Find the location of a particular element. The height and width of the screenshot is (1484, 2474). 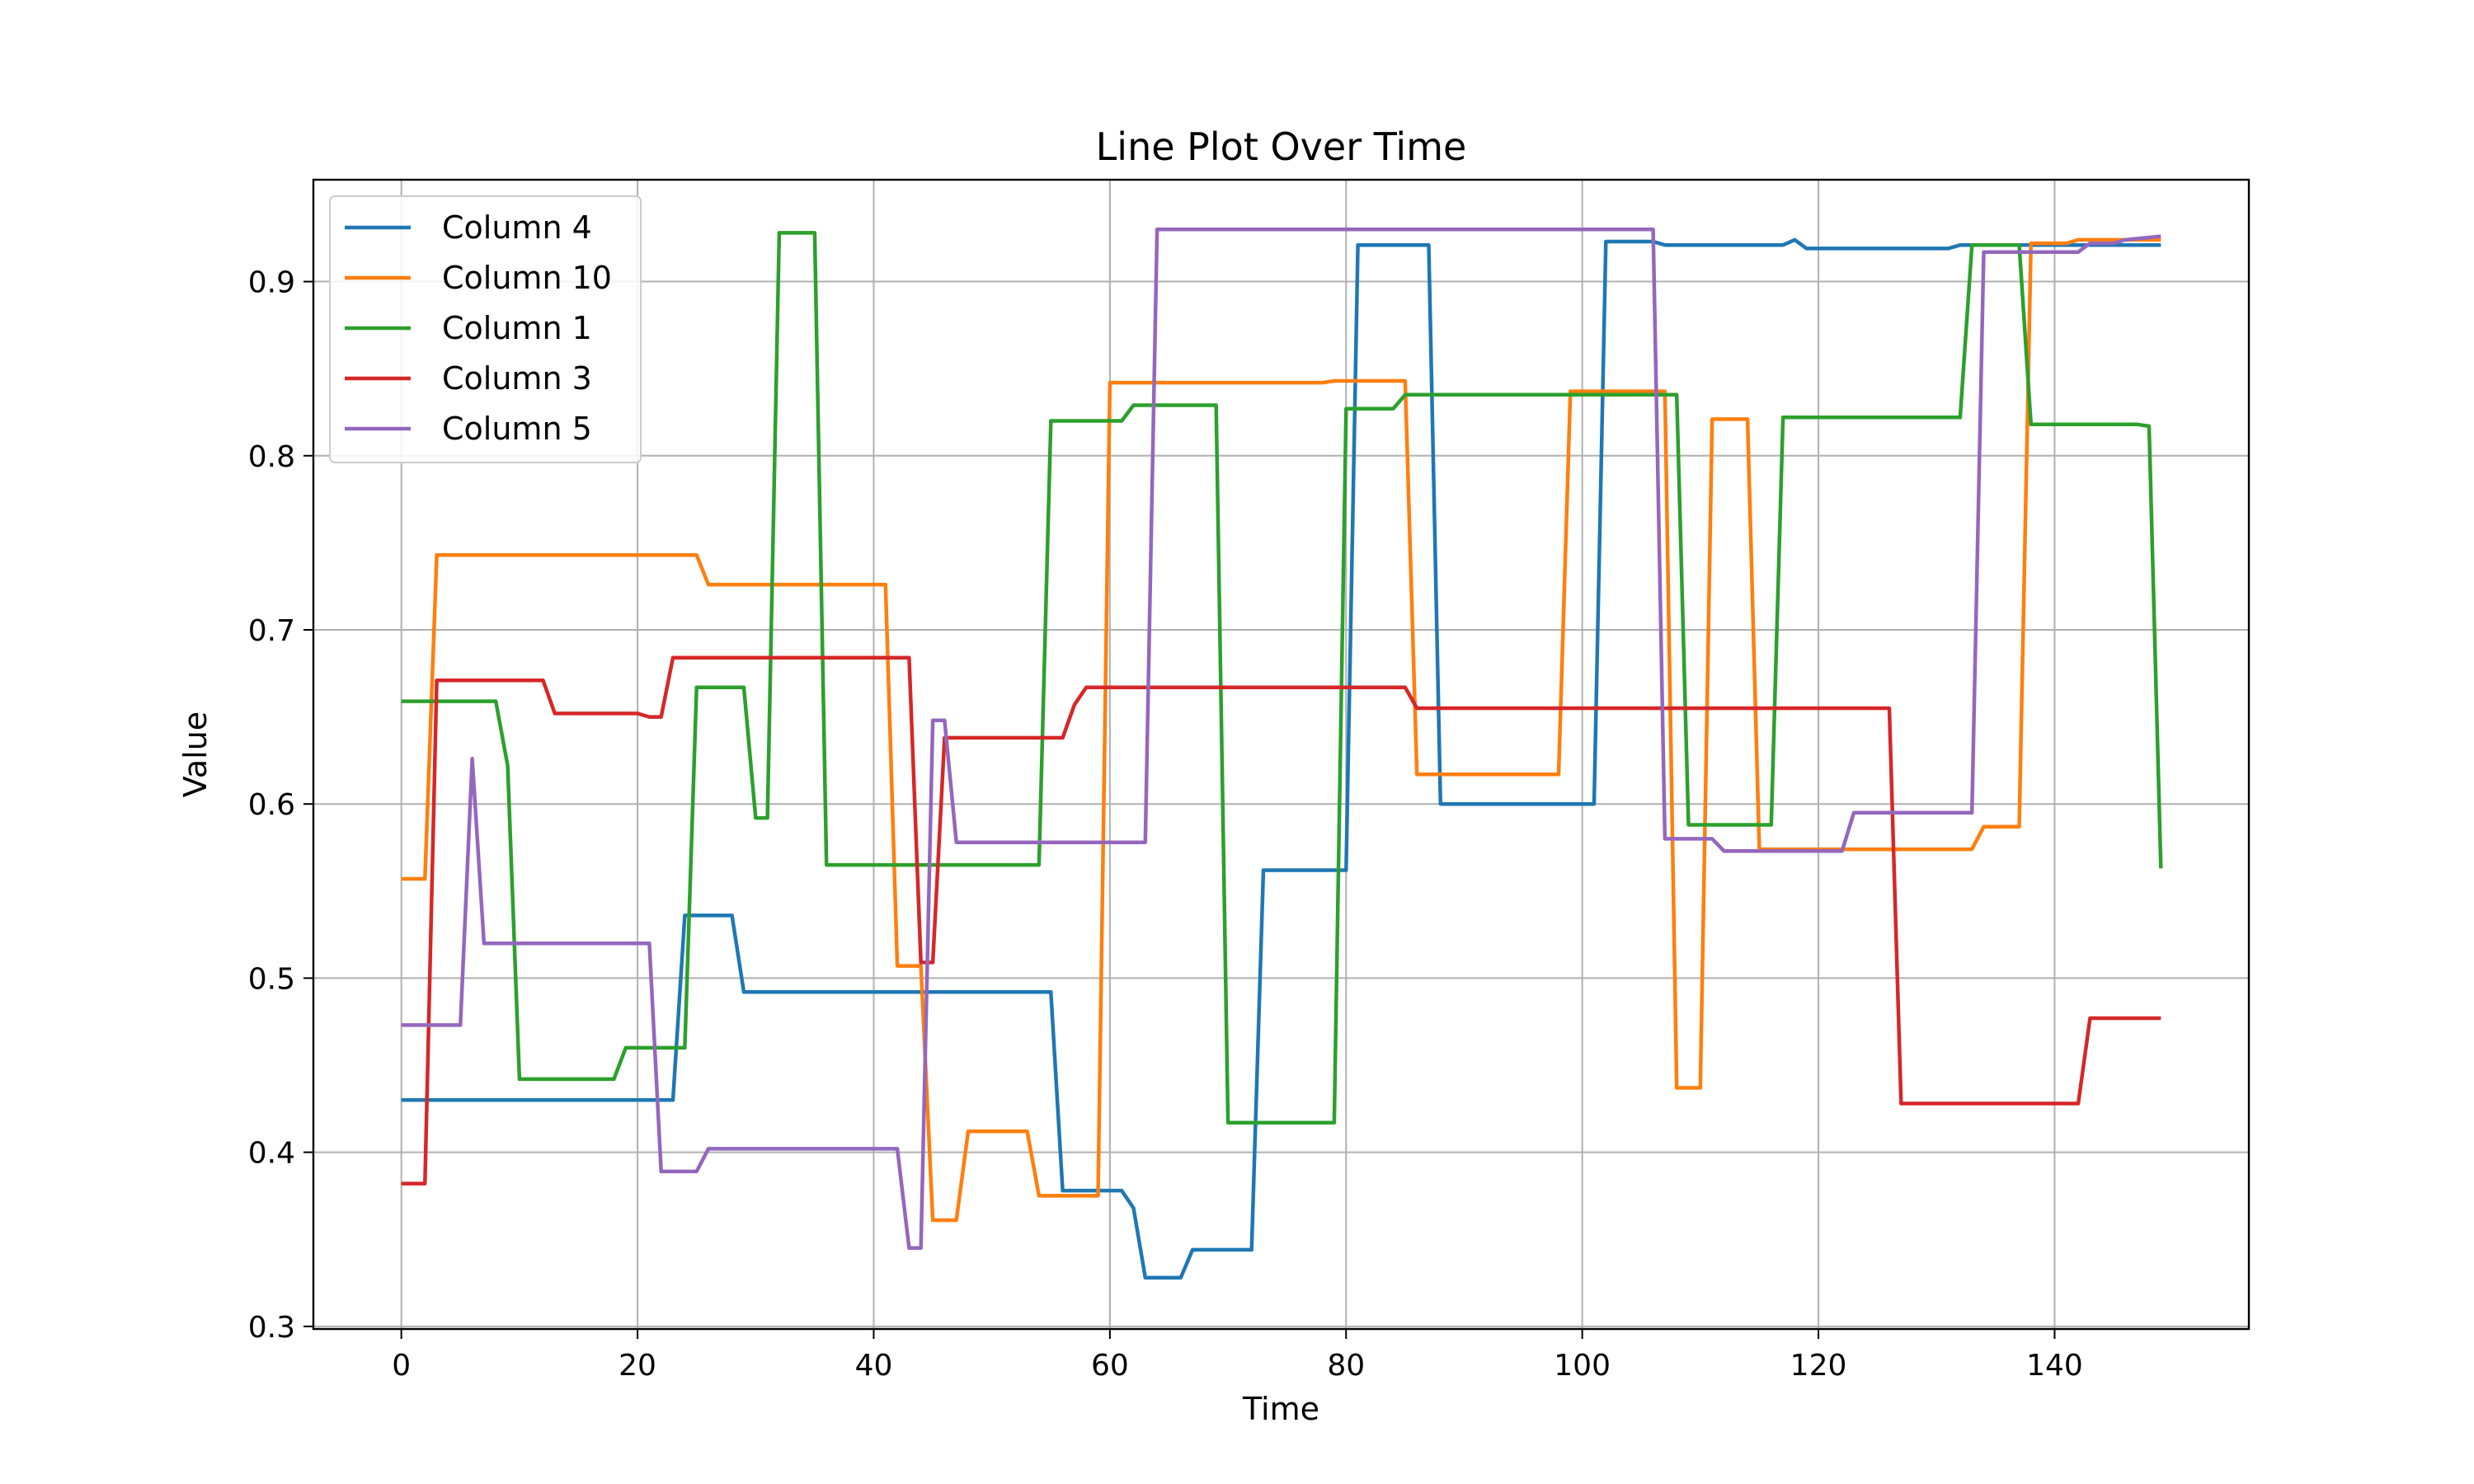

x-tick-label: 120 is located at coordinates (1818, 1366).